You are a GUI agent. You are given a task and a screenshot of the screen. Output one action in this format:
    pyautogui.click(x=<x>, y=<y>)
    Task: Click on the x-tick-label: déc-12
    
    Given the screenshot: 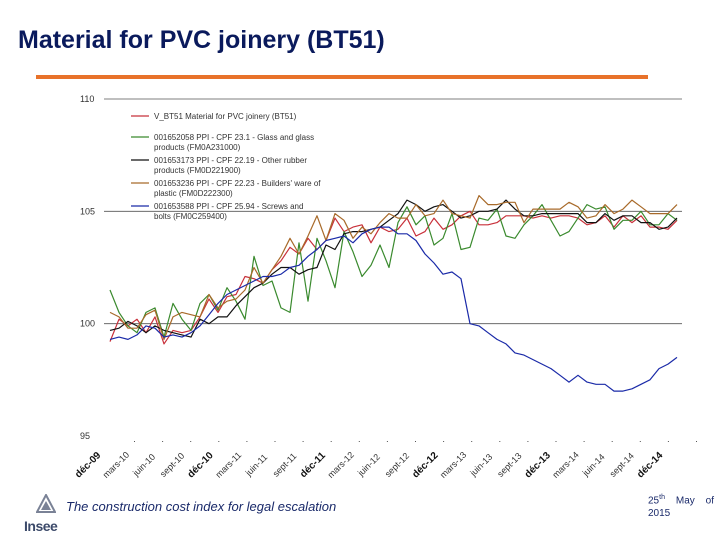 What is the action you would take?
    pyautogui.click(x=425, y=465)
    